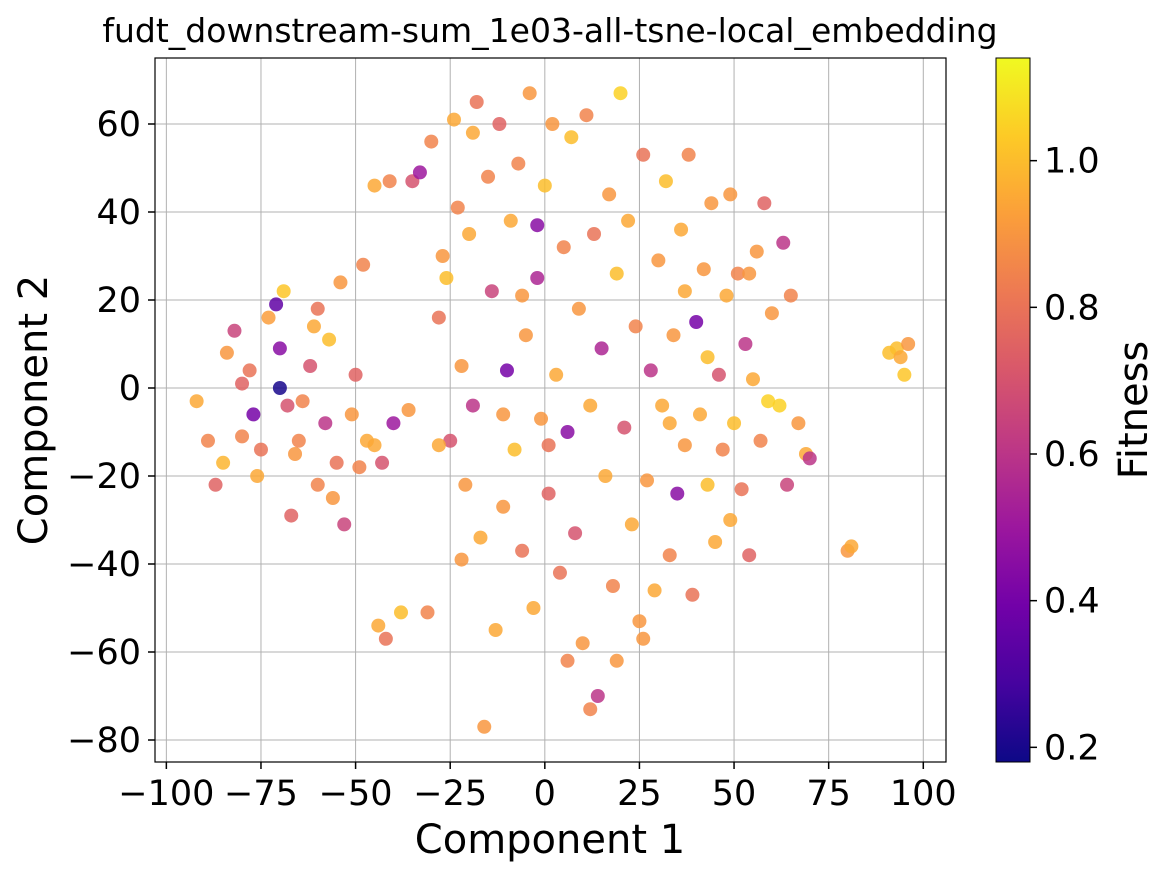  I want to click on x-tick-label: 100, so click(923, 794).